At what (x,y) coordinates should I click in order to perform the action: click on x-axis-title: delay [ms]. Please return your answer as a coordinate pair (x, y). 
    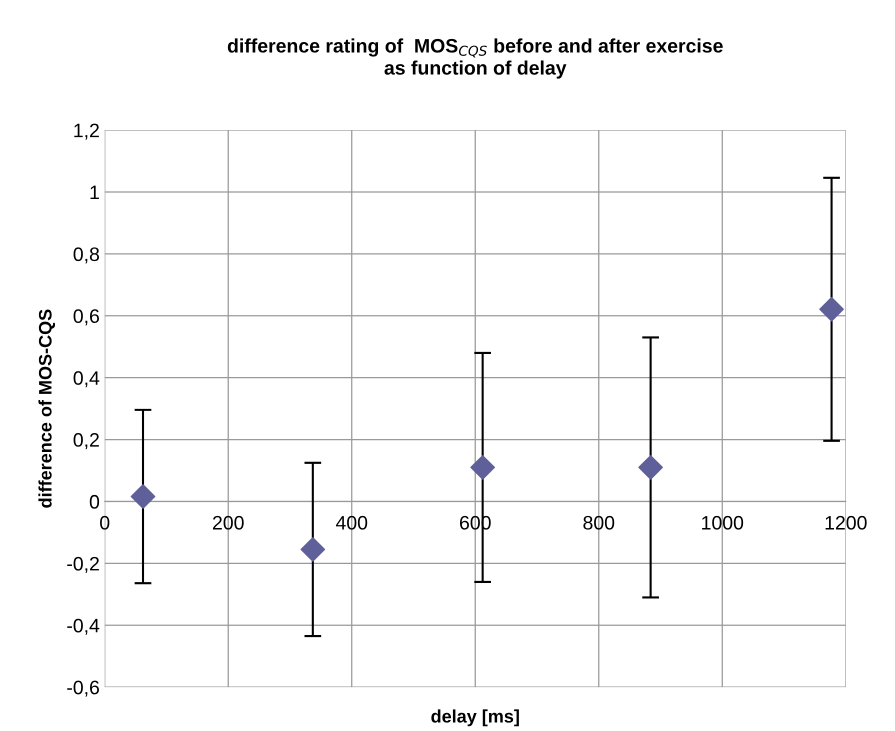
    Looking at the image, I should click on (475, 717).